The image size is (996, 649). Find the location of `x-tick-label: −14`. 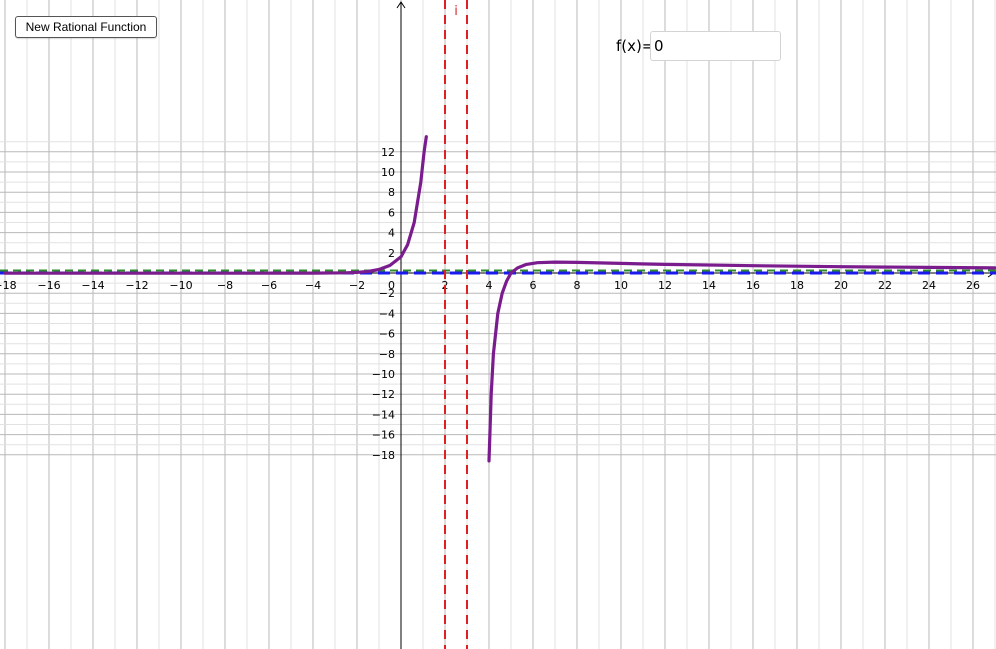

x-tick-label: −14 is located at coordinates (92, 285).